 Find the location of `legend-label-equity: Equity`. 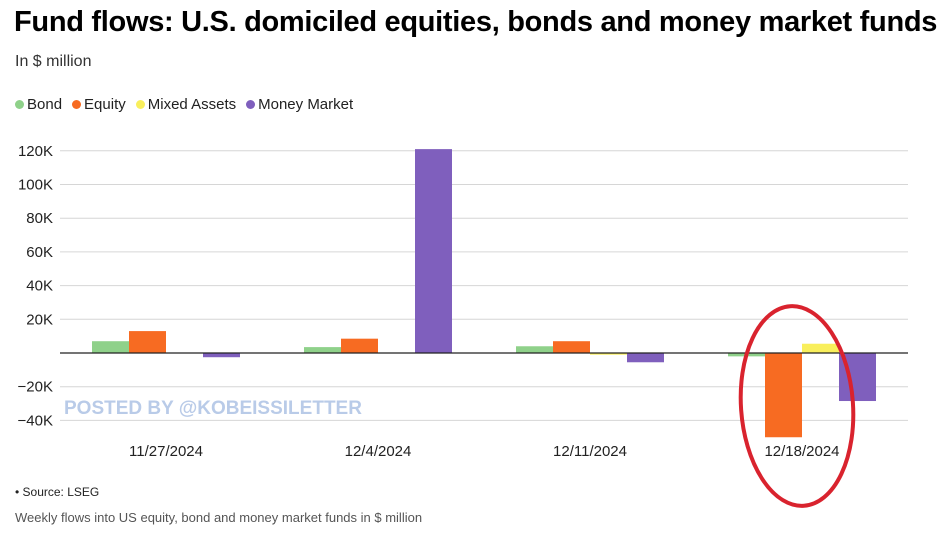

legend-label-equity: Equity is located at coordinates (105, 104).